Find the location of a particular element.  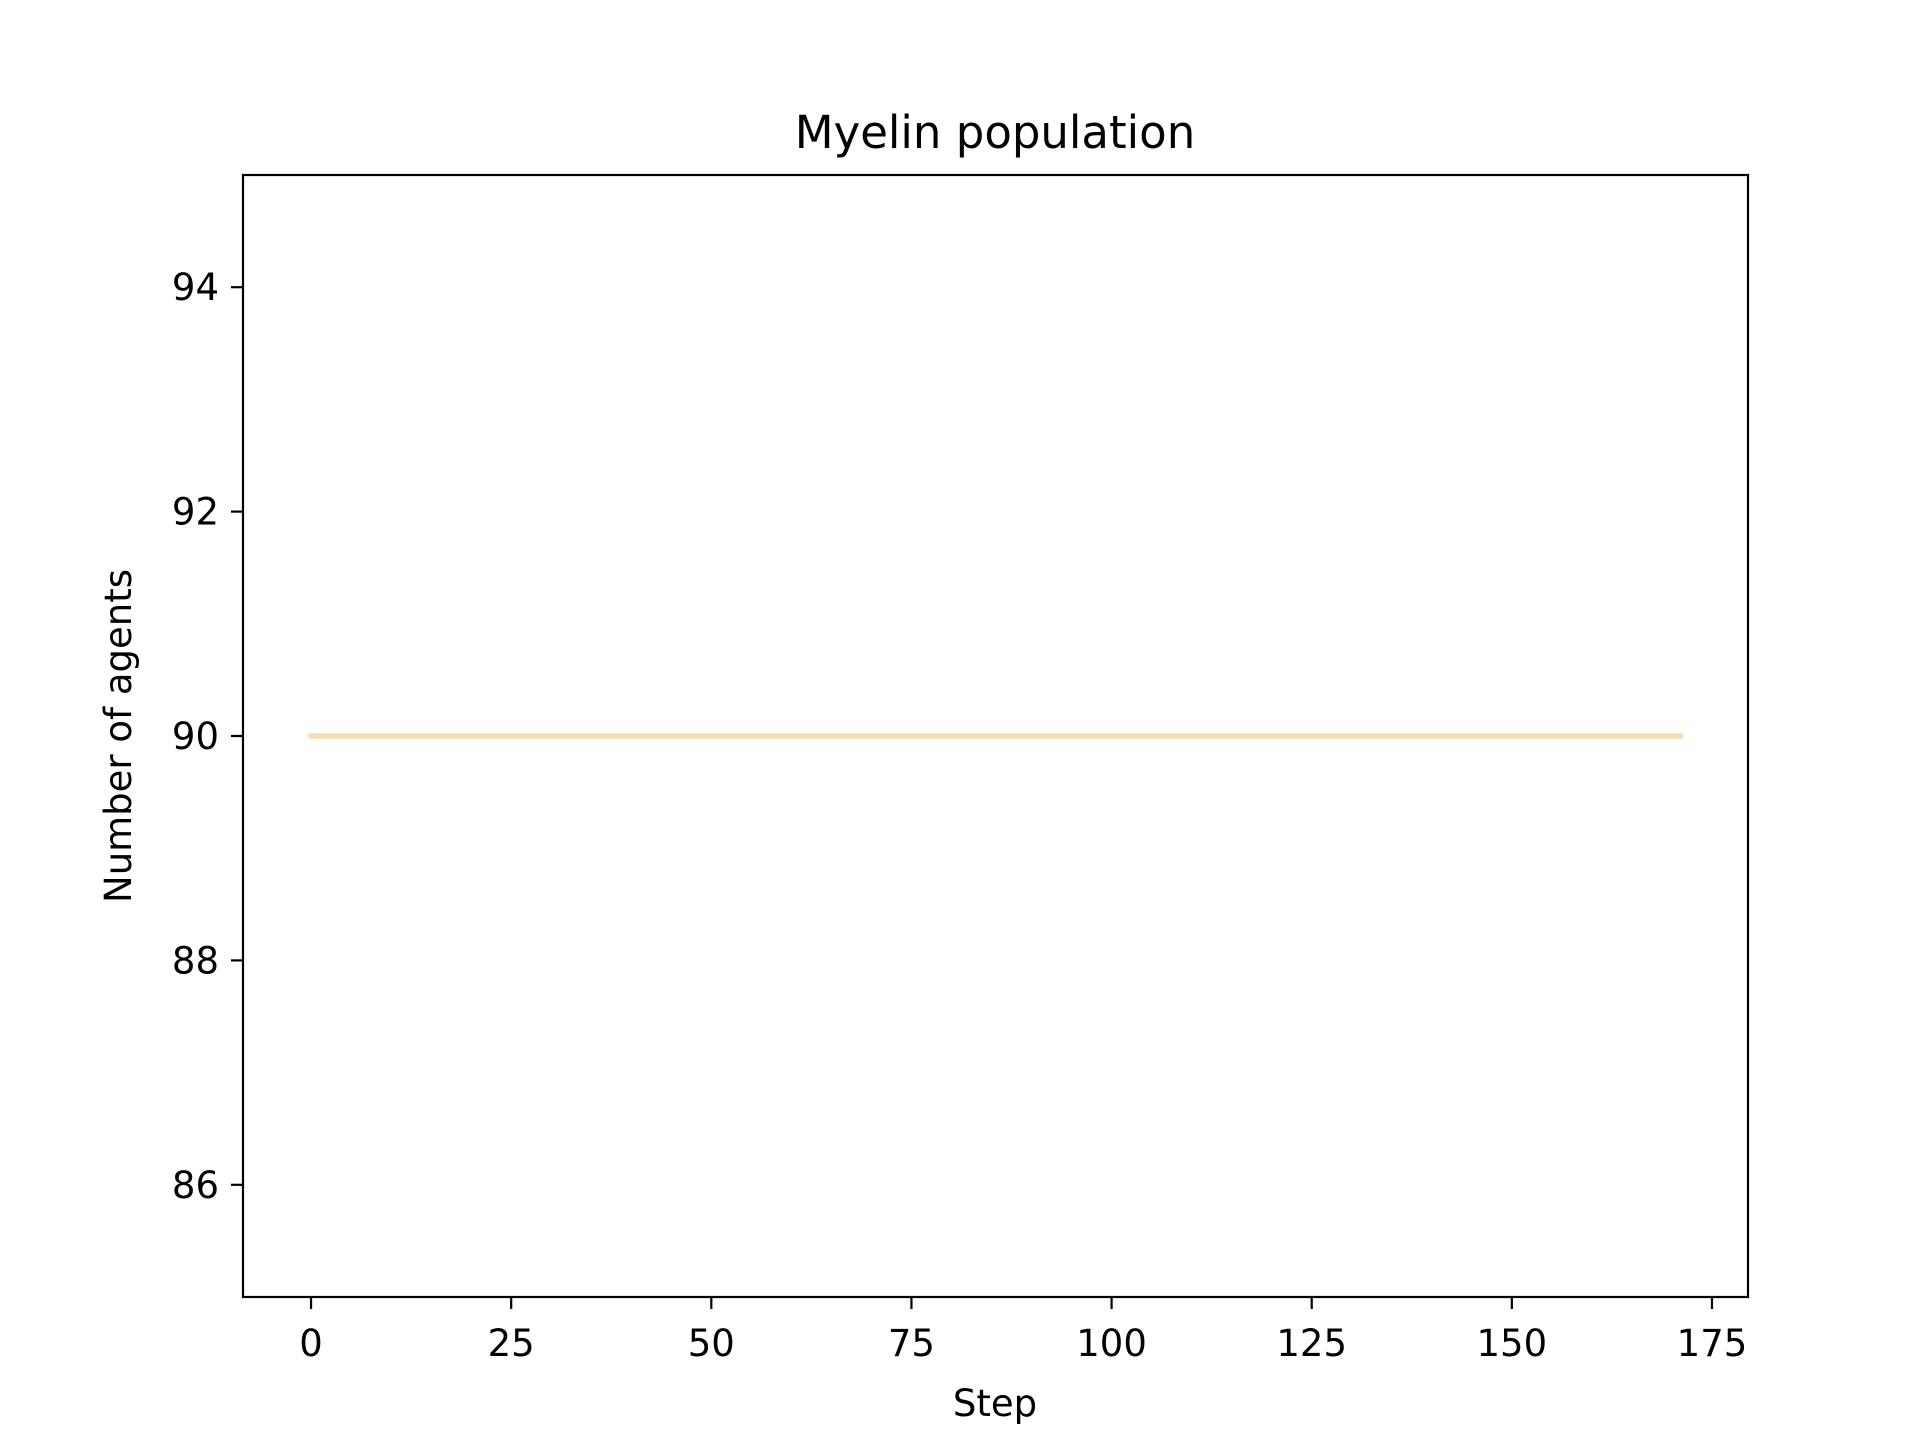

x-tick-label: 75 is located at coordinates (911, 1343).